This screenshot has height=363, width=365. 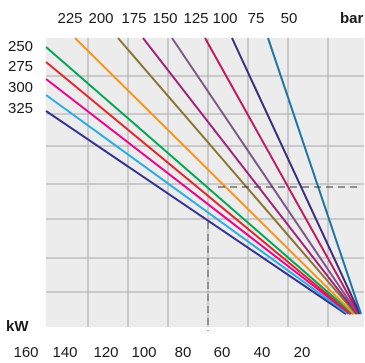 What do you see at coordinates (20, 46) in the screenshot?
I see `left-tick-label: 250` at bounding box center [20, 46].